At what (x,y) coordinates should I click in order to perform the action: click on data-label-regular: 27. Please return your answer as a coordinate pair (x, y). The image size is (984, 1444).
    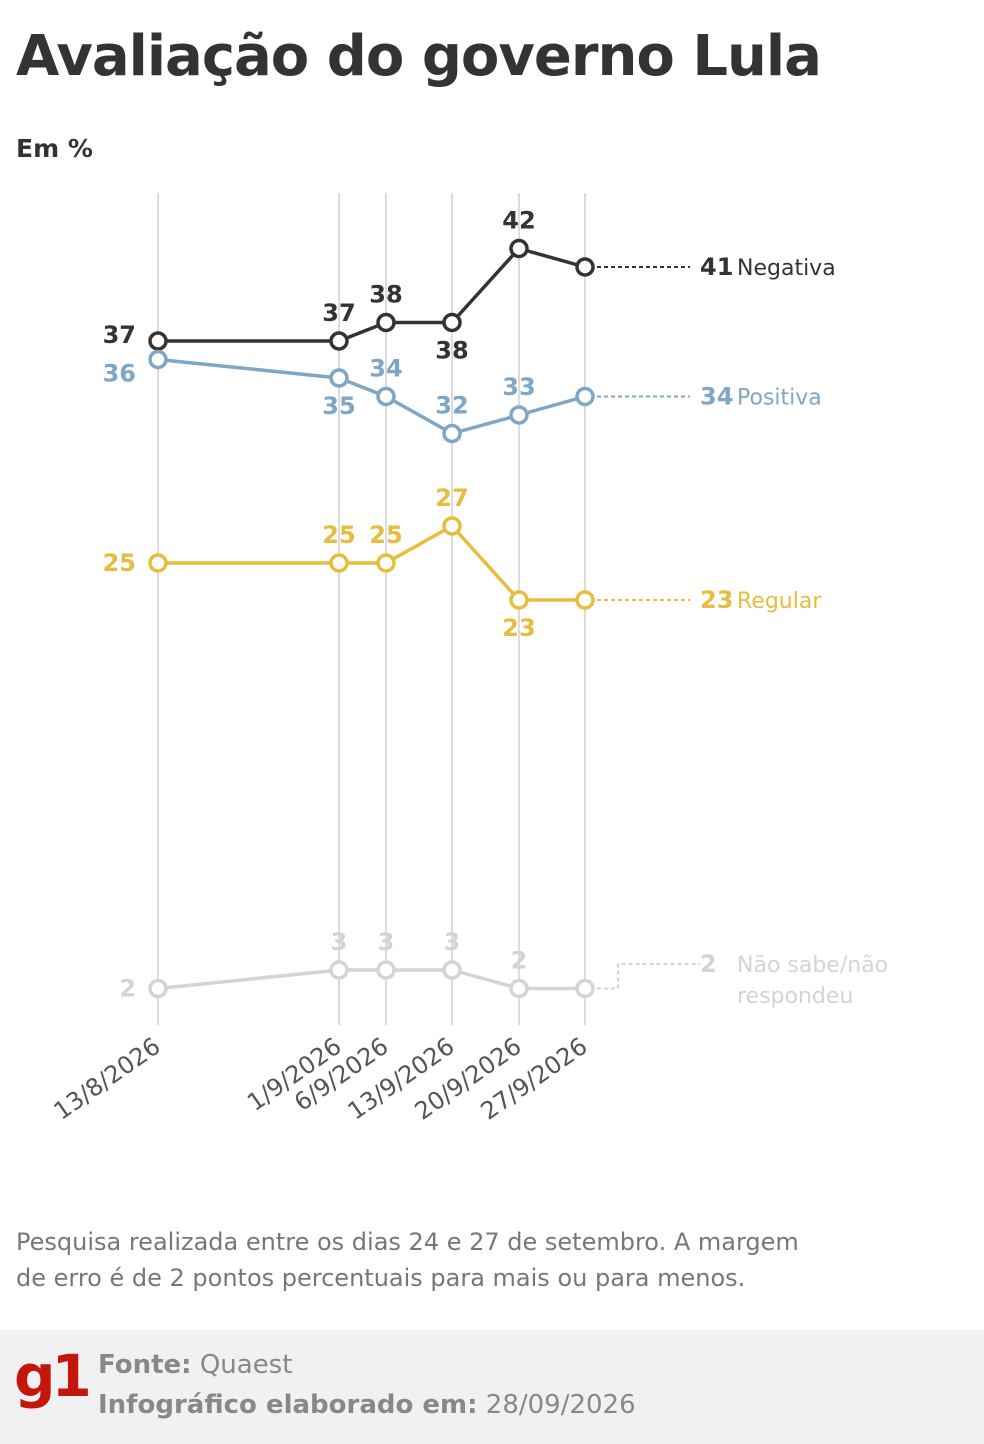
    Looking at the image, I should click on (451, 498).